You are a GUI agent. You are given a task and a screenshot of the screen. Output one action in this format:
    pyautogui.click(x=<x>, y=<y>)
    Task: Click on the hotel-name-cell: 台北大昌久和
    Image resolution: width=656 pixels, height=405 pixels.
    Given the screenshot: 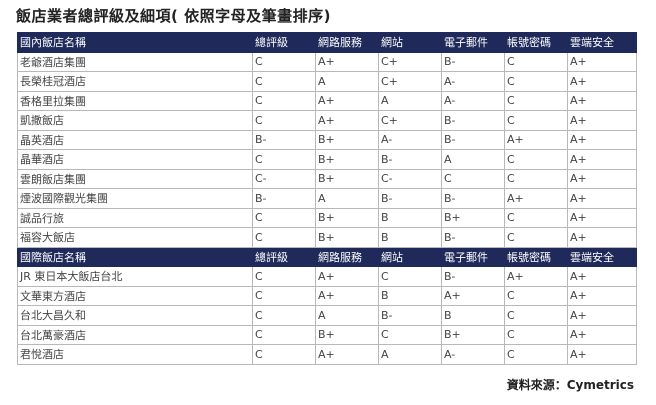 What is the action you would take?
    pyautogui.click(x=135, y=315)
    